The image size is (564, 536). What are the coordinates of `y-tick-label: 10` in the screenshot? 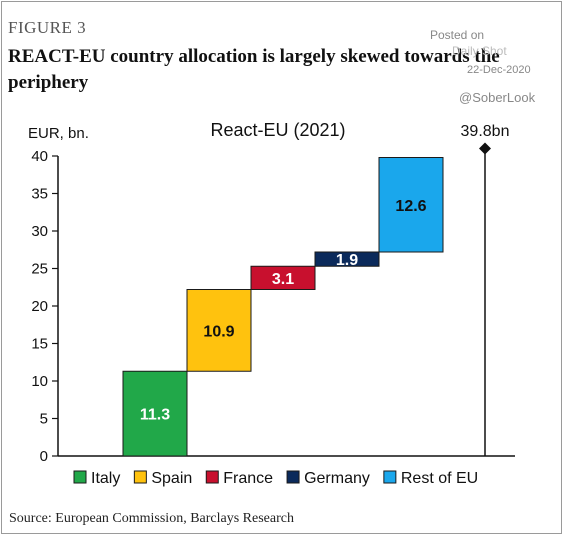 It's located at (39, 381).